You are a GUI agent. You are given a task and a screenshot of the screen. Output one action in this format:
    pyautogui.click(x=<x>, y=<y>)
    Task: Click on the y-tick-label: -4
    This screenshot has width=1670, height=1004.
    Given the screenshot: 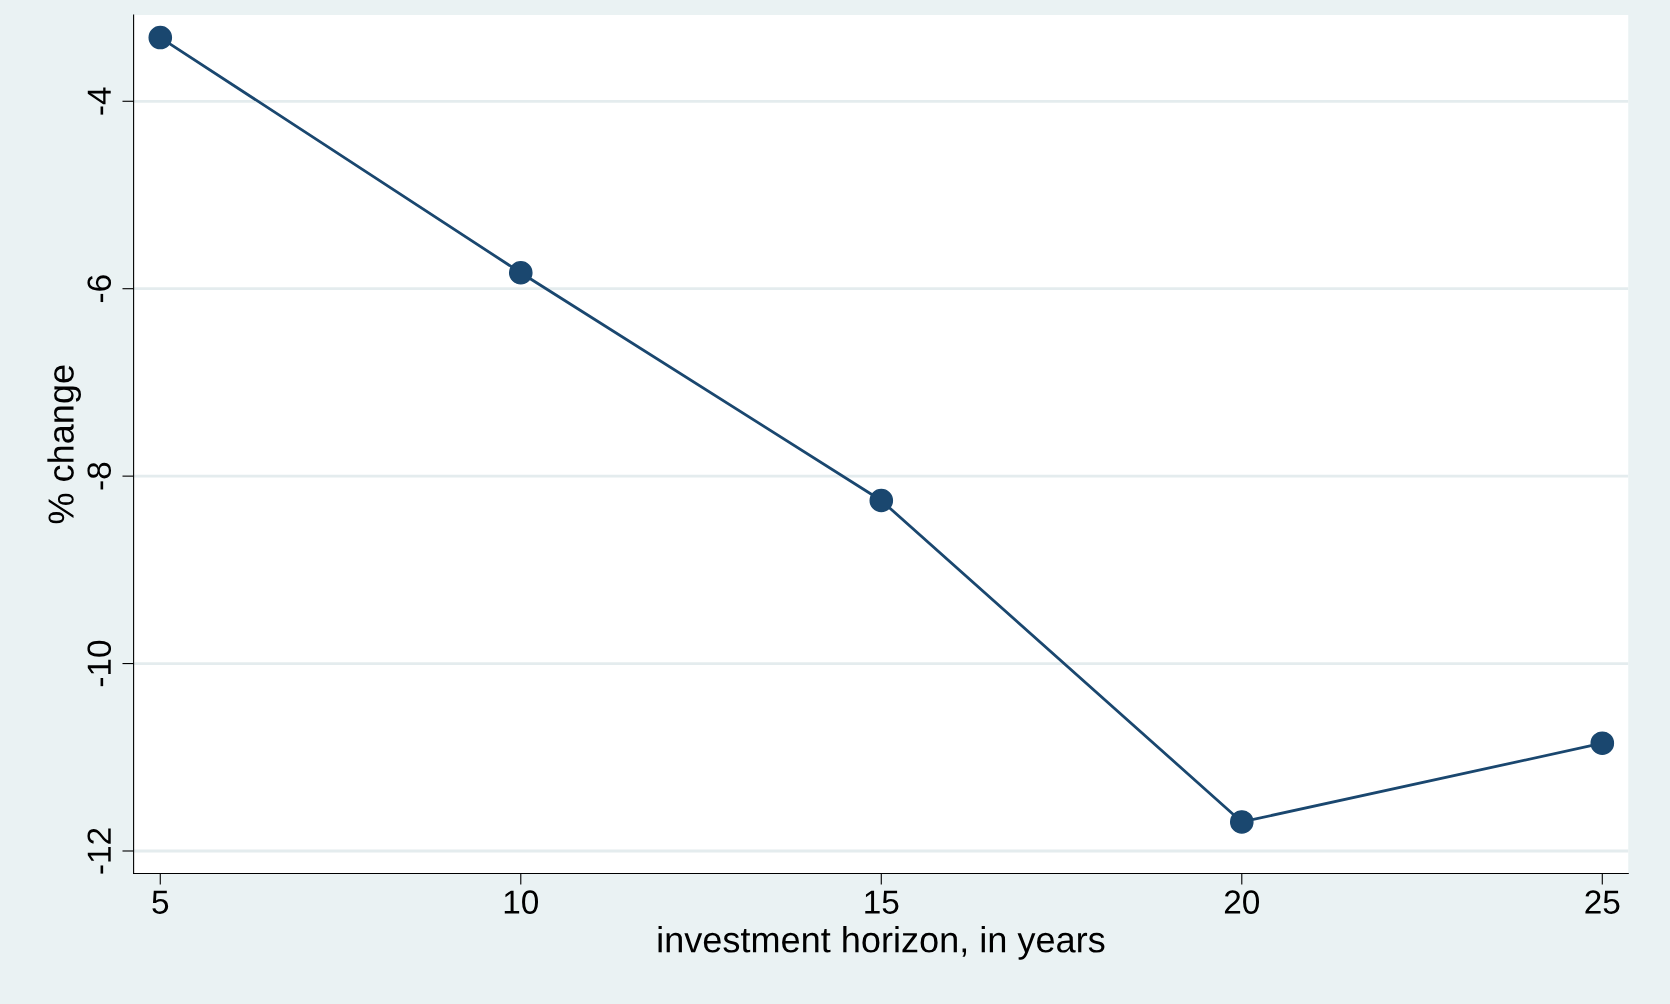 What is the action you would take?
    pyautogui.click(x=99, y=101)
    